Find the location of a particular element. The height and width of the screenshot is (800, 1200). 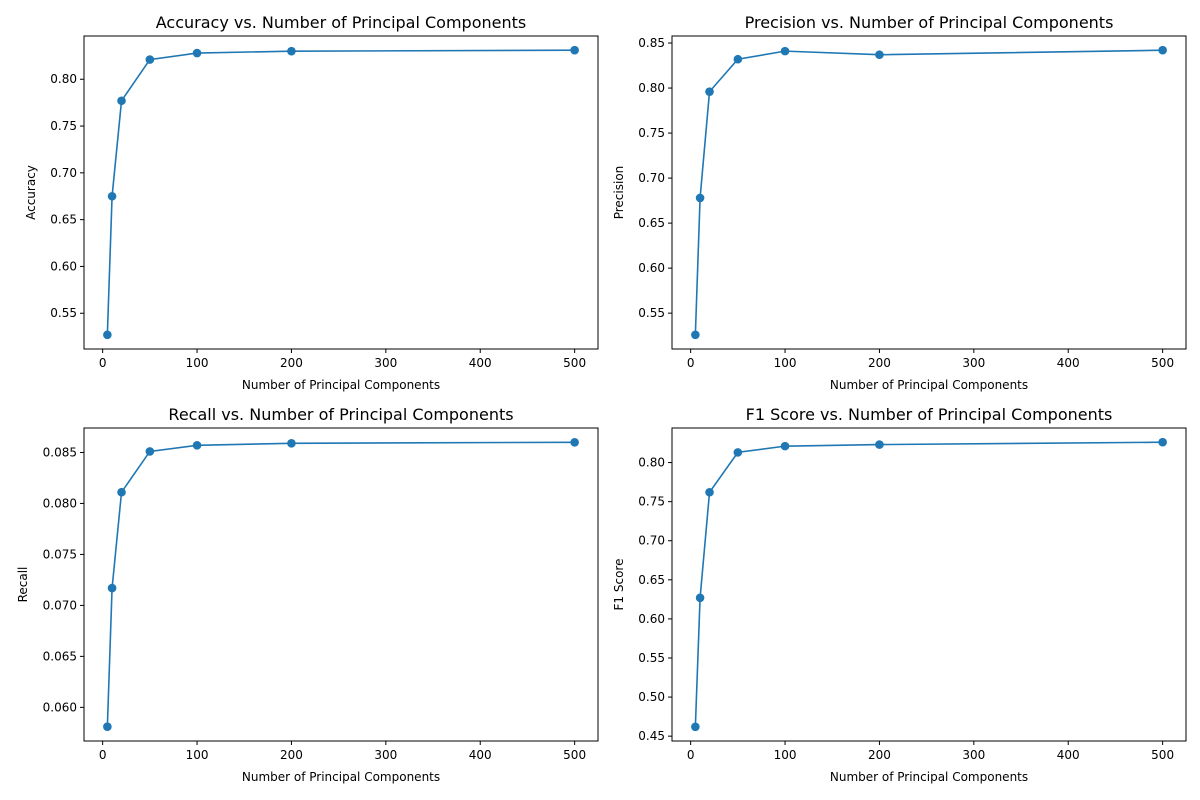

y-tick-label: 0.085 is located at coordinates (60, 452).